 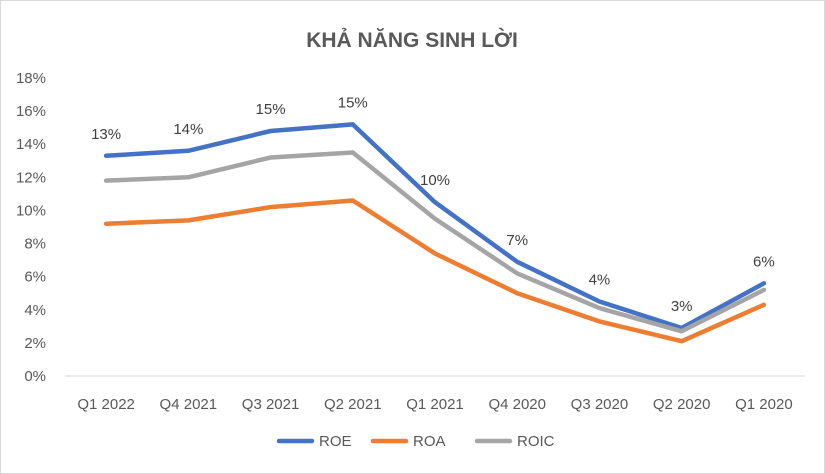 What do you see at coordinates (35, 376) in the screenshot?
I see `y-tick-label: 0%` at bounding box center [35, 376].